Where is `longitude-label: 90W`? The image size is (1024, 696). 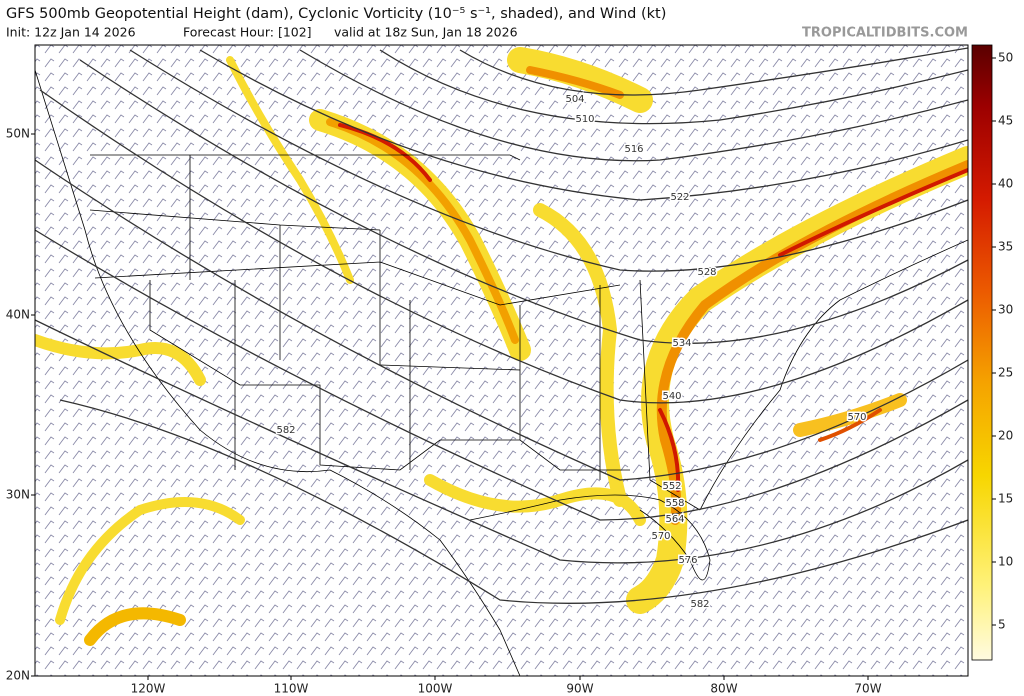
longitude-label: 90W is located at coordinates (579, 689).